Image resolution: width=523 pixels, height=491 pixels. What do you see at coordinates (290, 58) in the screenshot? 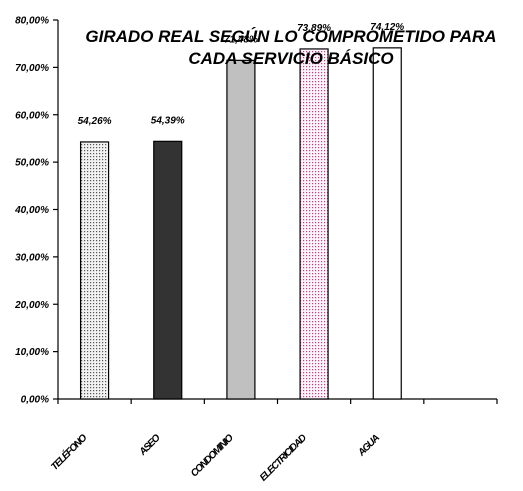
I see `chart-title-line-2: CADA SERVICIO BÁSICO` at bounding box center [290, 58].